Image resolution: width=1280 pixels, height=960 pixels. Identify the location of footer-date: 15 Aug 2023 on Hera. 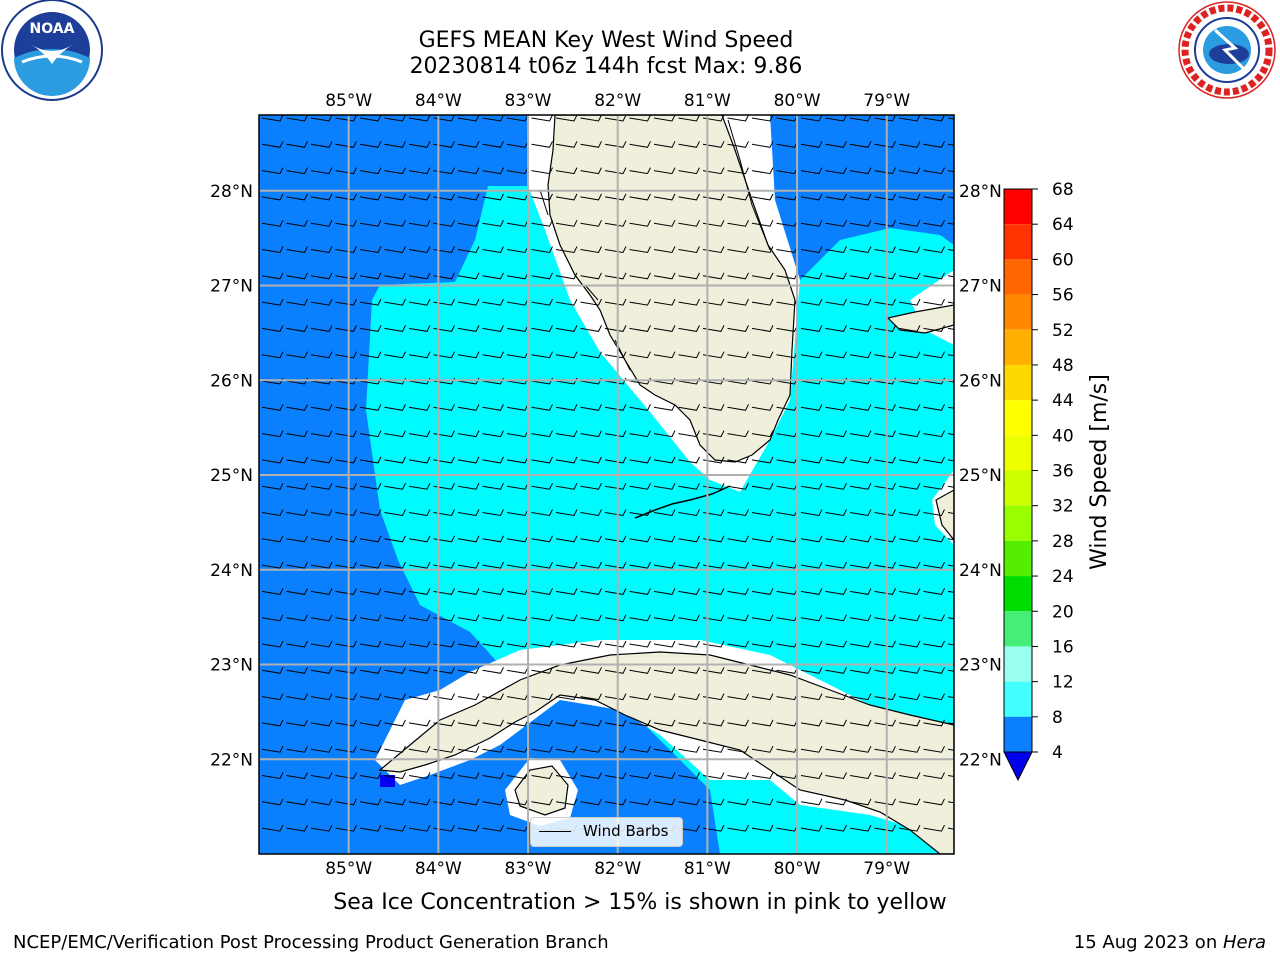
(1170, 942).